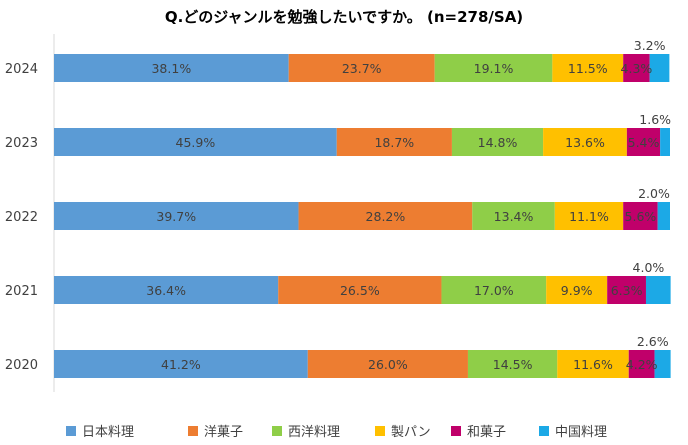 This screenshot has height=445, width=688. What do you see at coordinates (21, 69) in the screenshot?
I see `category-label-2024: 2024` at bounding box center [21, 69].